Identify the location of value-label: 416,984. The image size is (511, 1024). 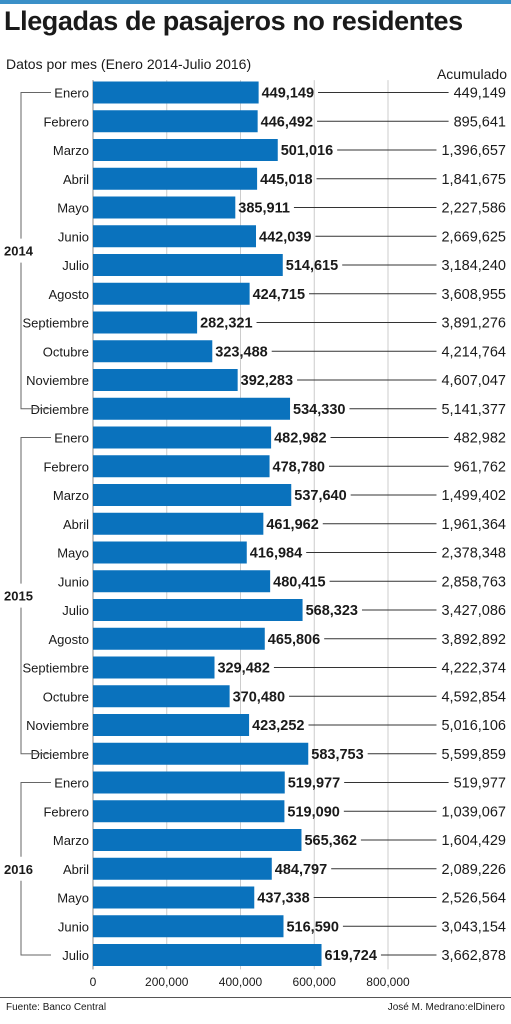
(276, 554).